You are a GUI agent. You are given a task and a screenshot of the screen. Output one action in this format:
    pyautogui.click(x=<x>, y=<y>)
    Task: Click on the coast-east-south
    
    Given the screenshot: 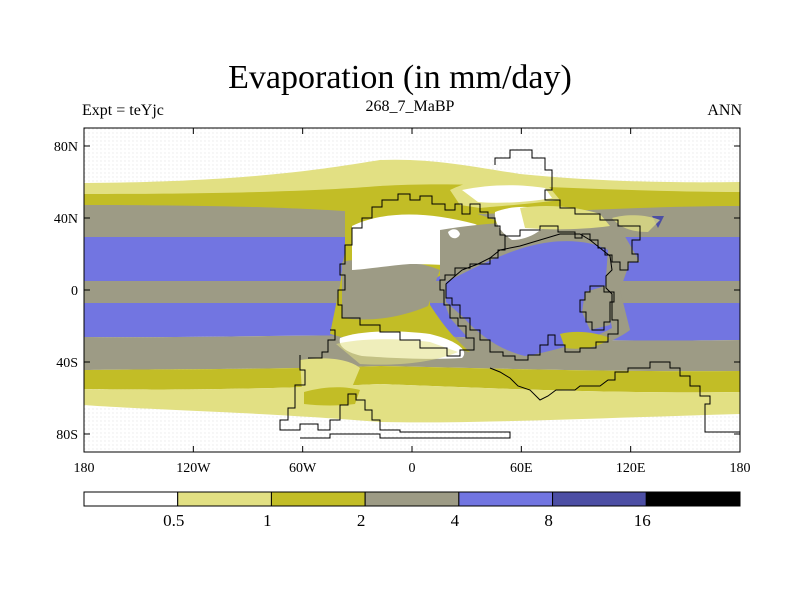 What is the action you would take?
    pyautogui.click(x=532, y=297)
    